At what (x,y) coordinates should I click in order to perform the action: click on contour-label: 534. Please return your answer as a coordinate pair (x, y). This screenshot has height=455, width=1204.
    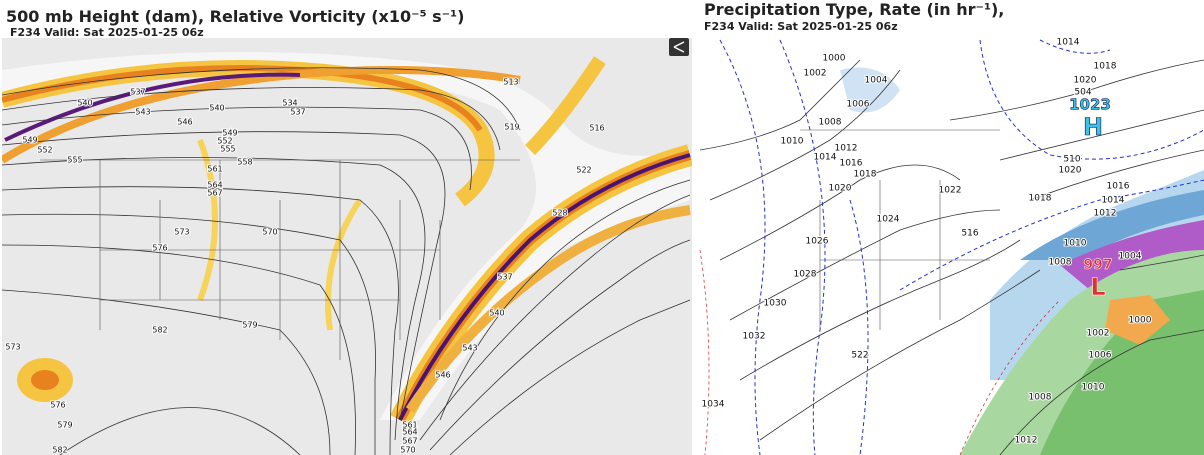
    Looking at the image, I should click on (289, 103).